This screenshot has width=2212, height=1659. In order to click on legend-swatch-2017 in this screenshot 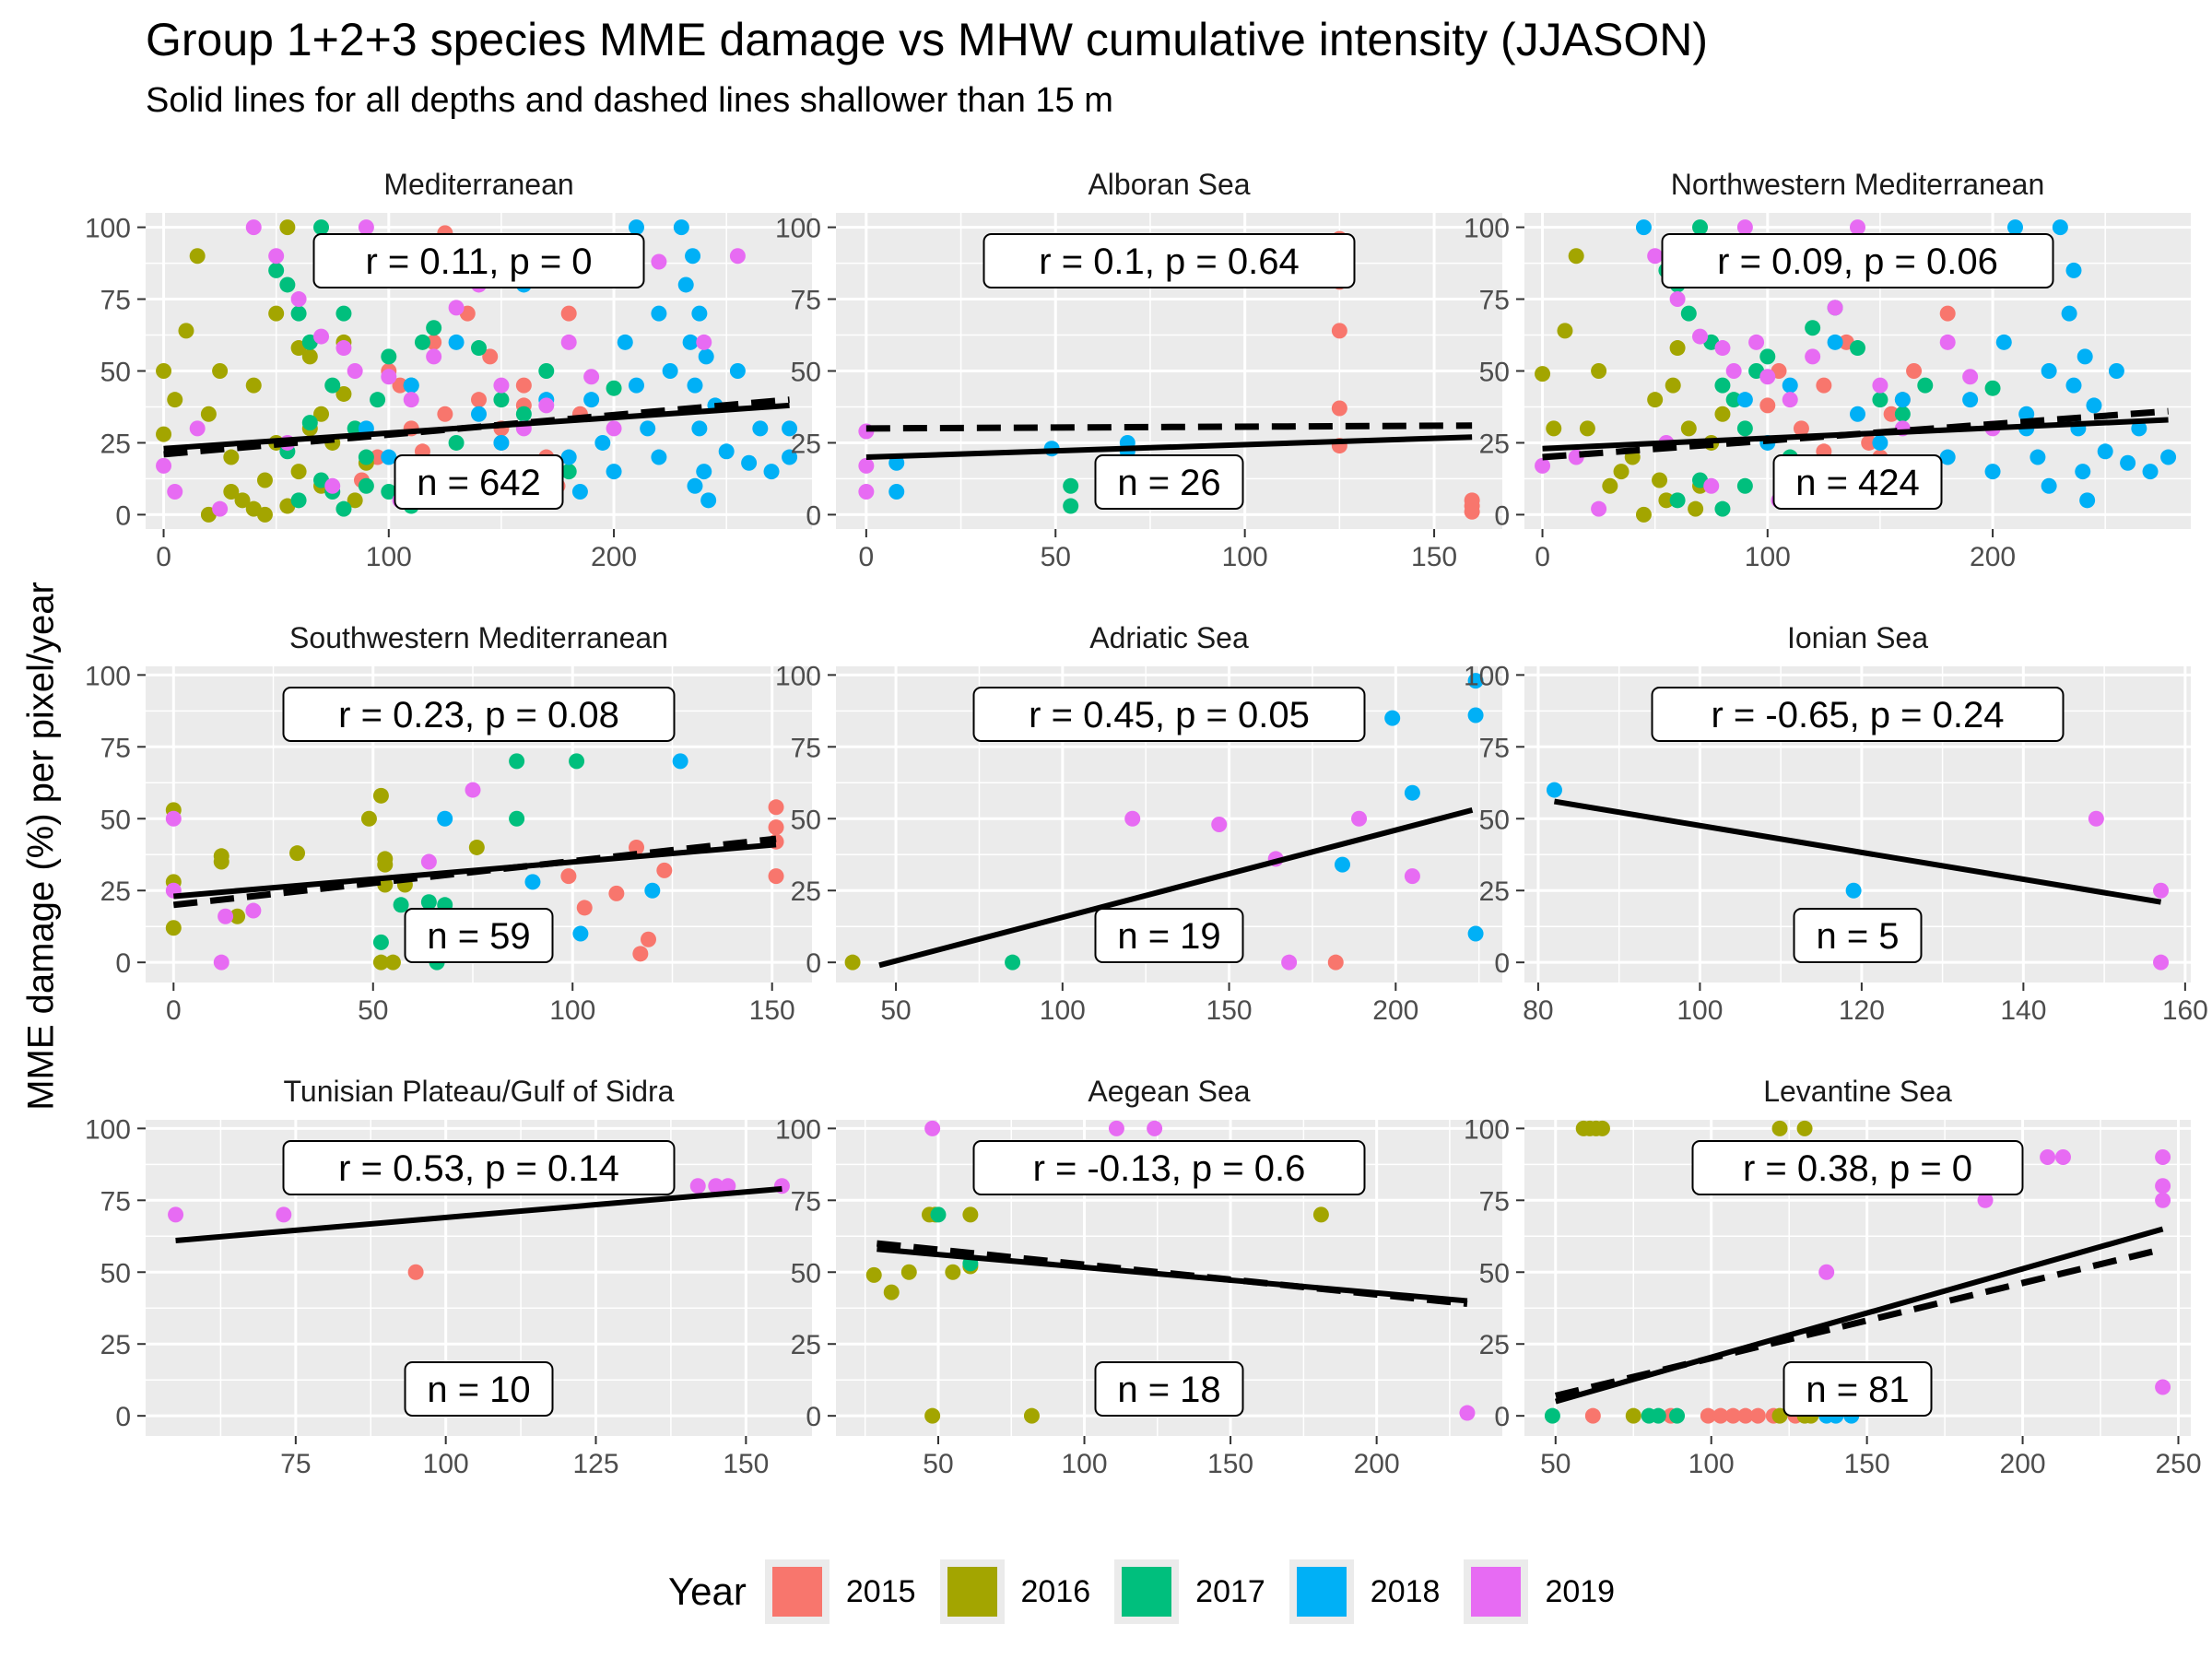, I will do `click(1147, 1592)`.